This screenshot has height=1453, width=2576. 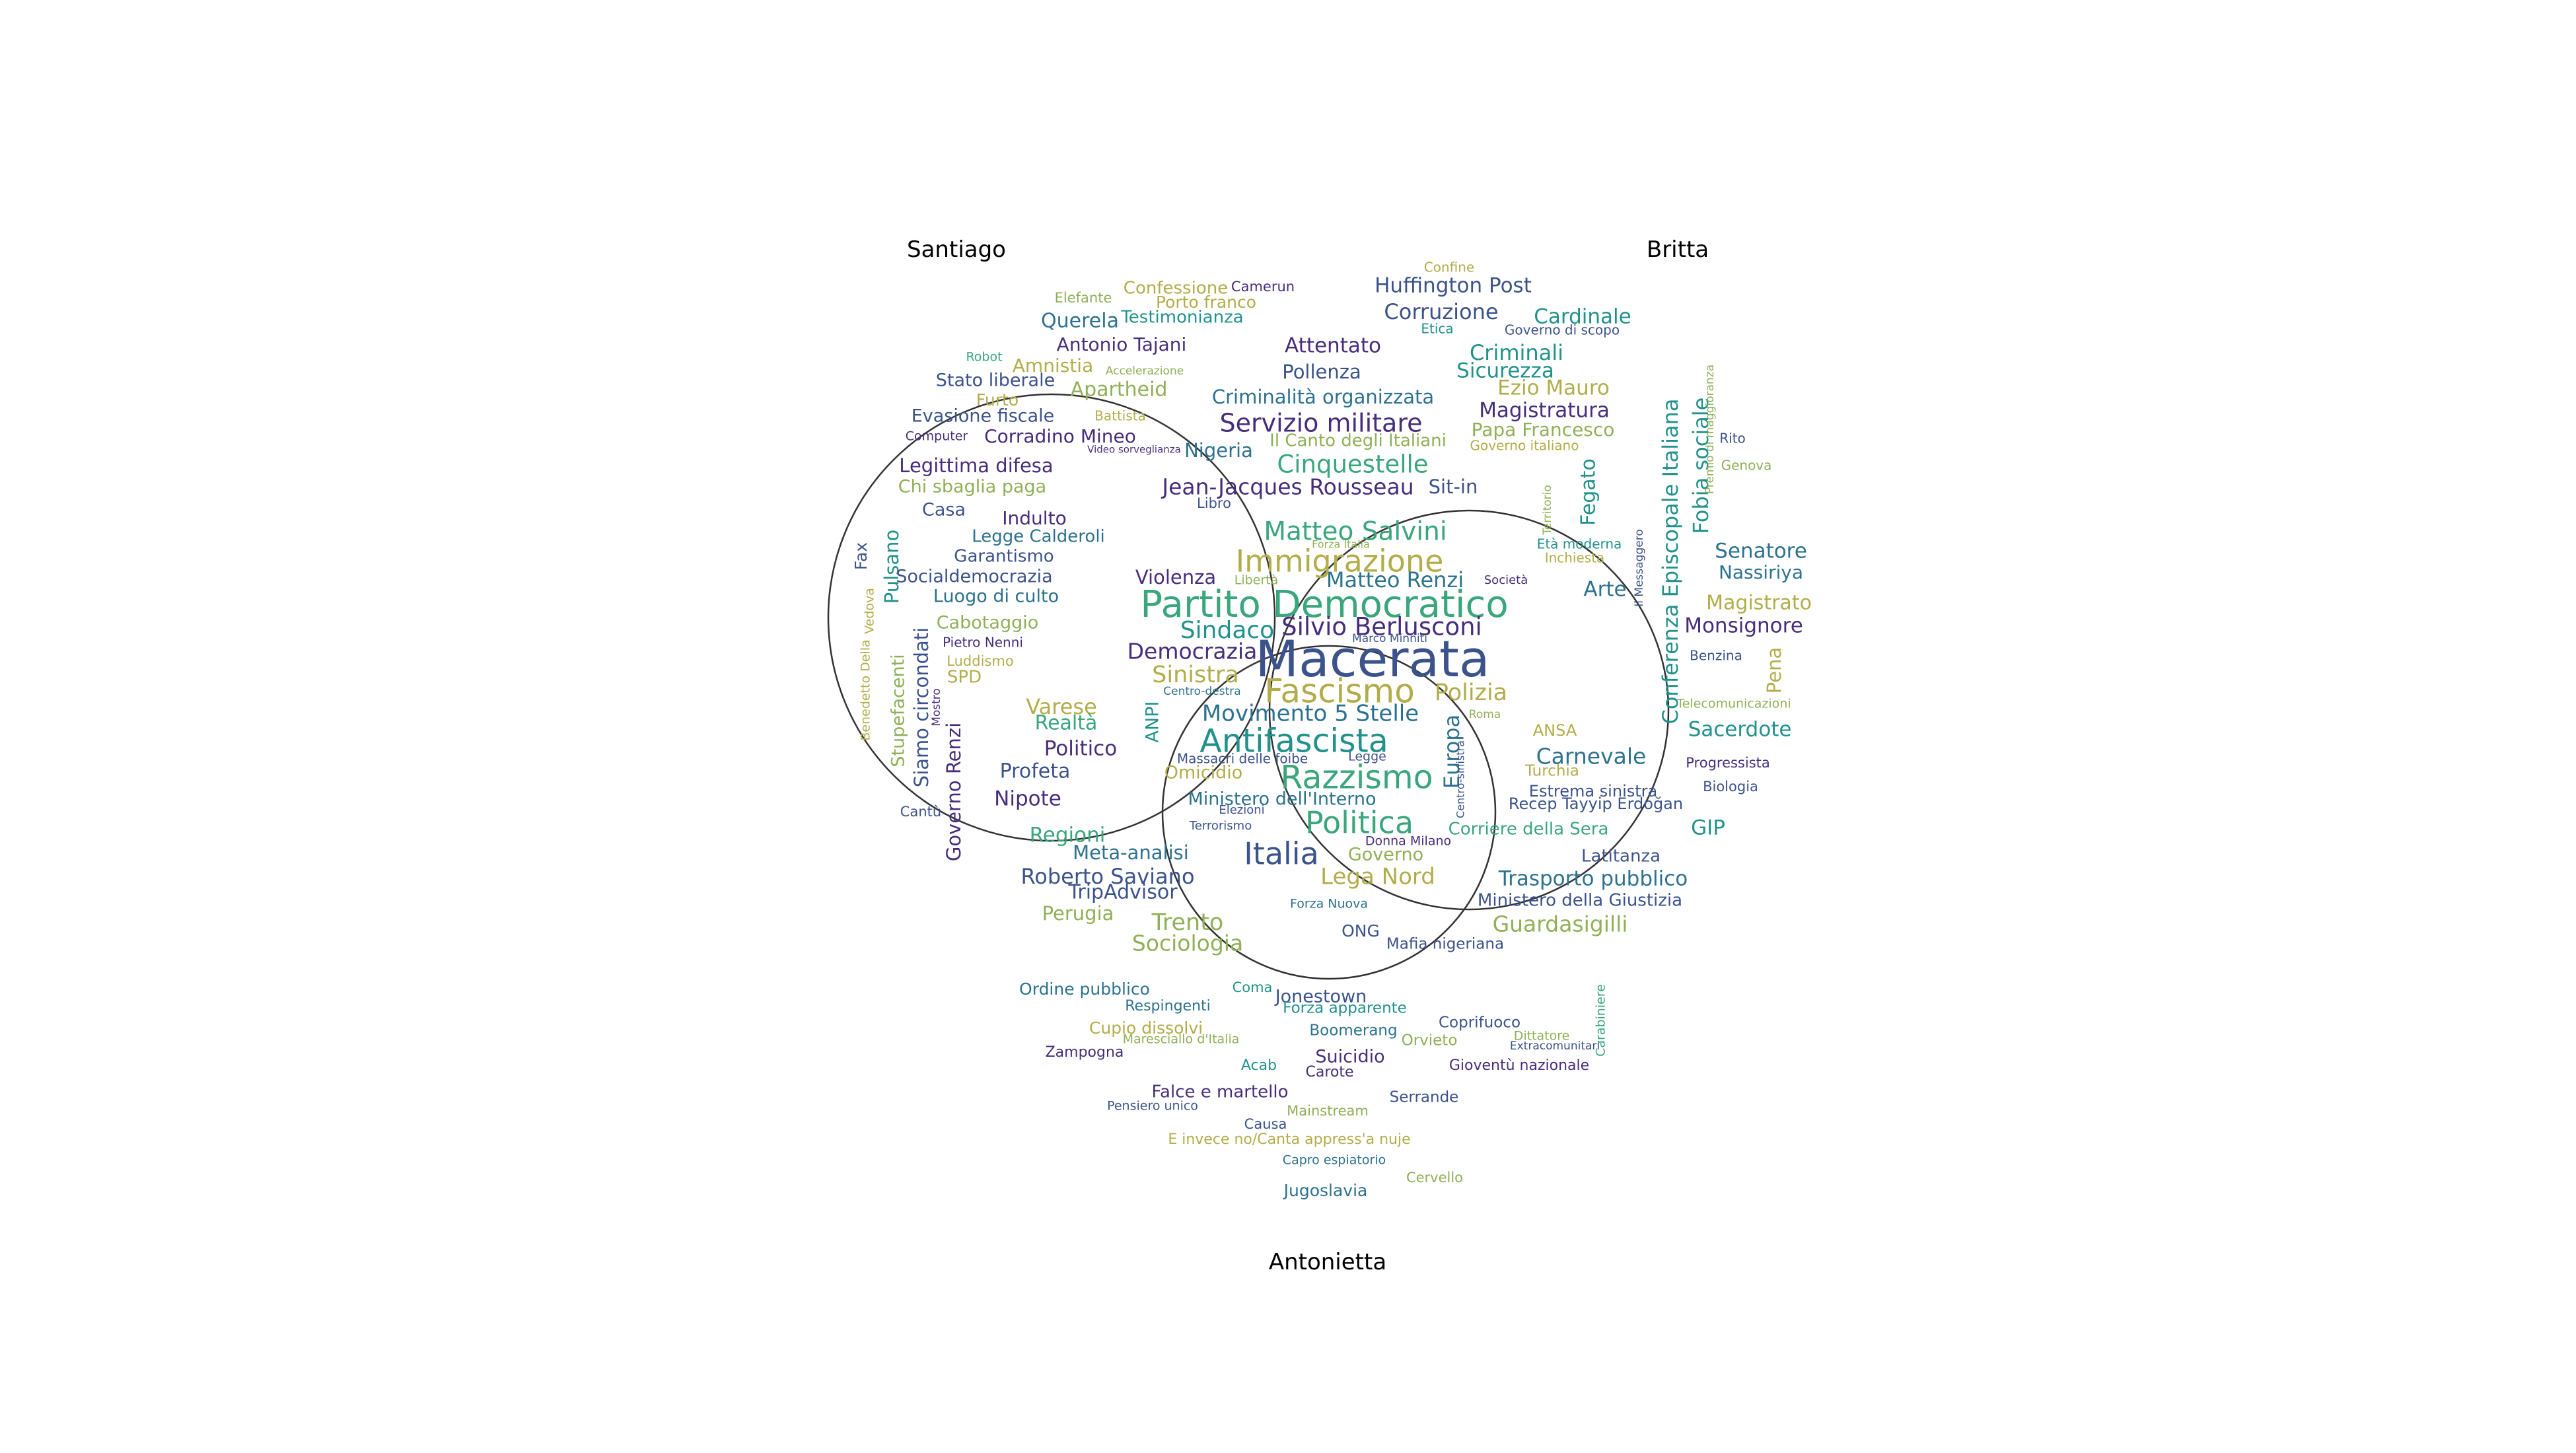 What do you see at coordinates (1545, 411) in the screenshot?
I see `word-magistratura: Magistratura` at bounding box center [1545, 411].